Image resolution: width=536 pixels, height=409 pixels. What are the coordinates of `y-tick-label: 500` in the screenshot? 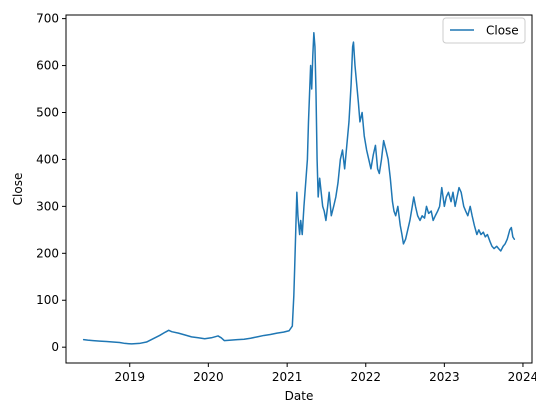 It's located at (47, 112).